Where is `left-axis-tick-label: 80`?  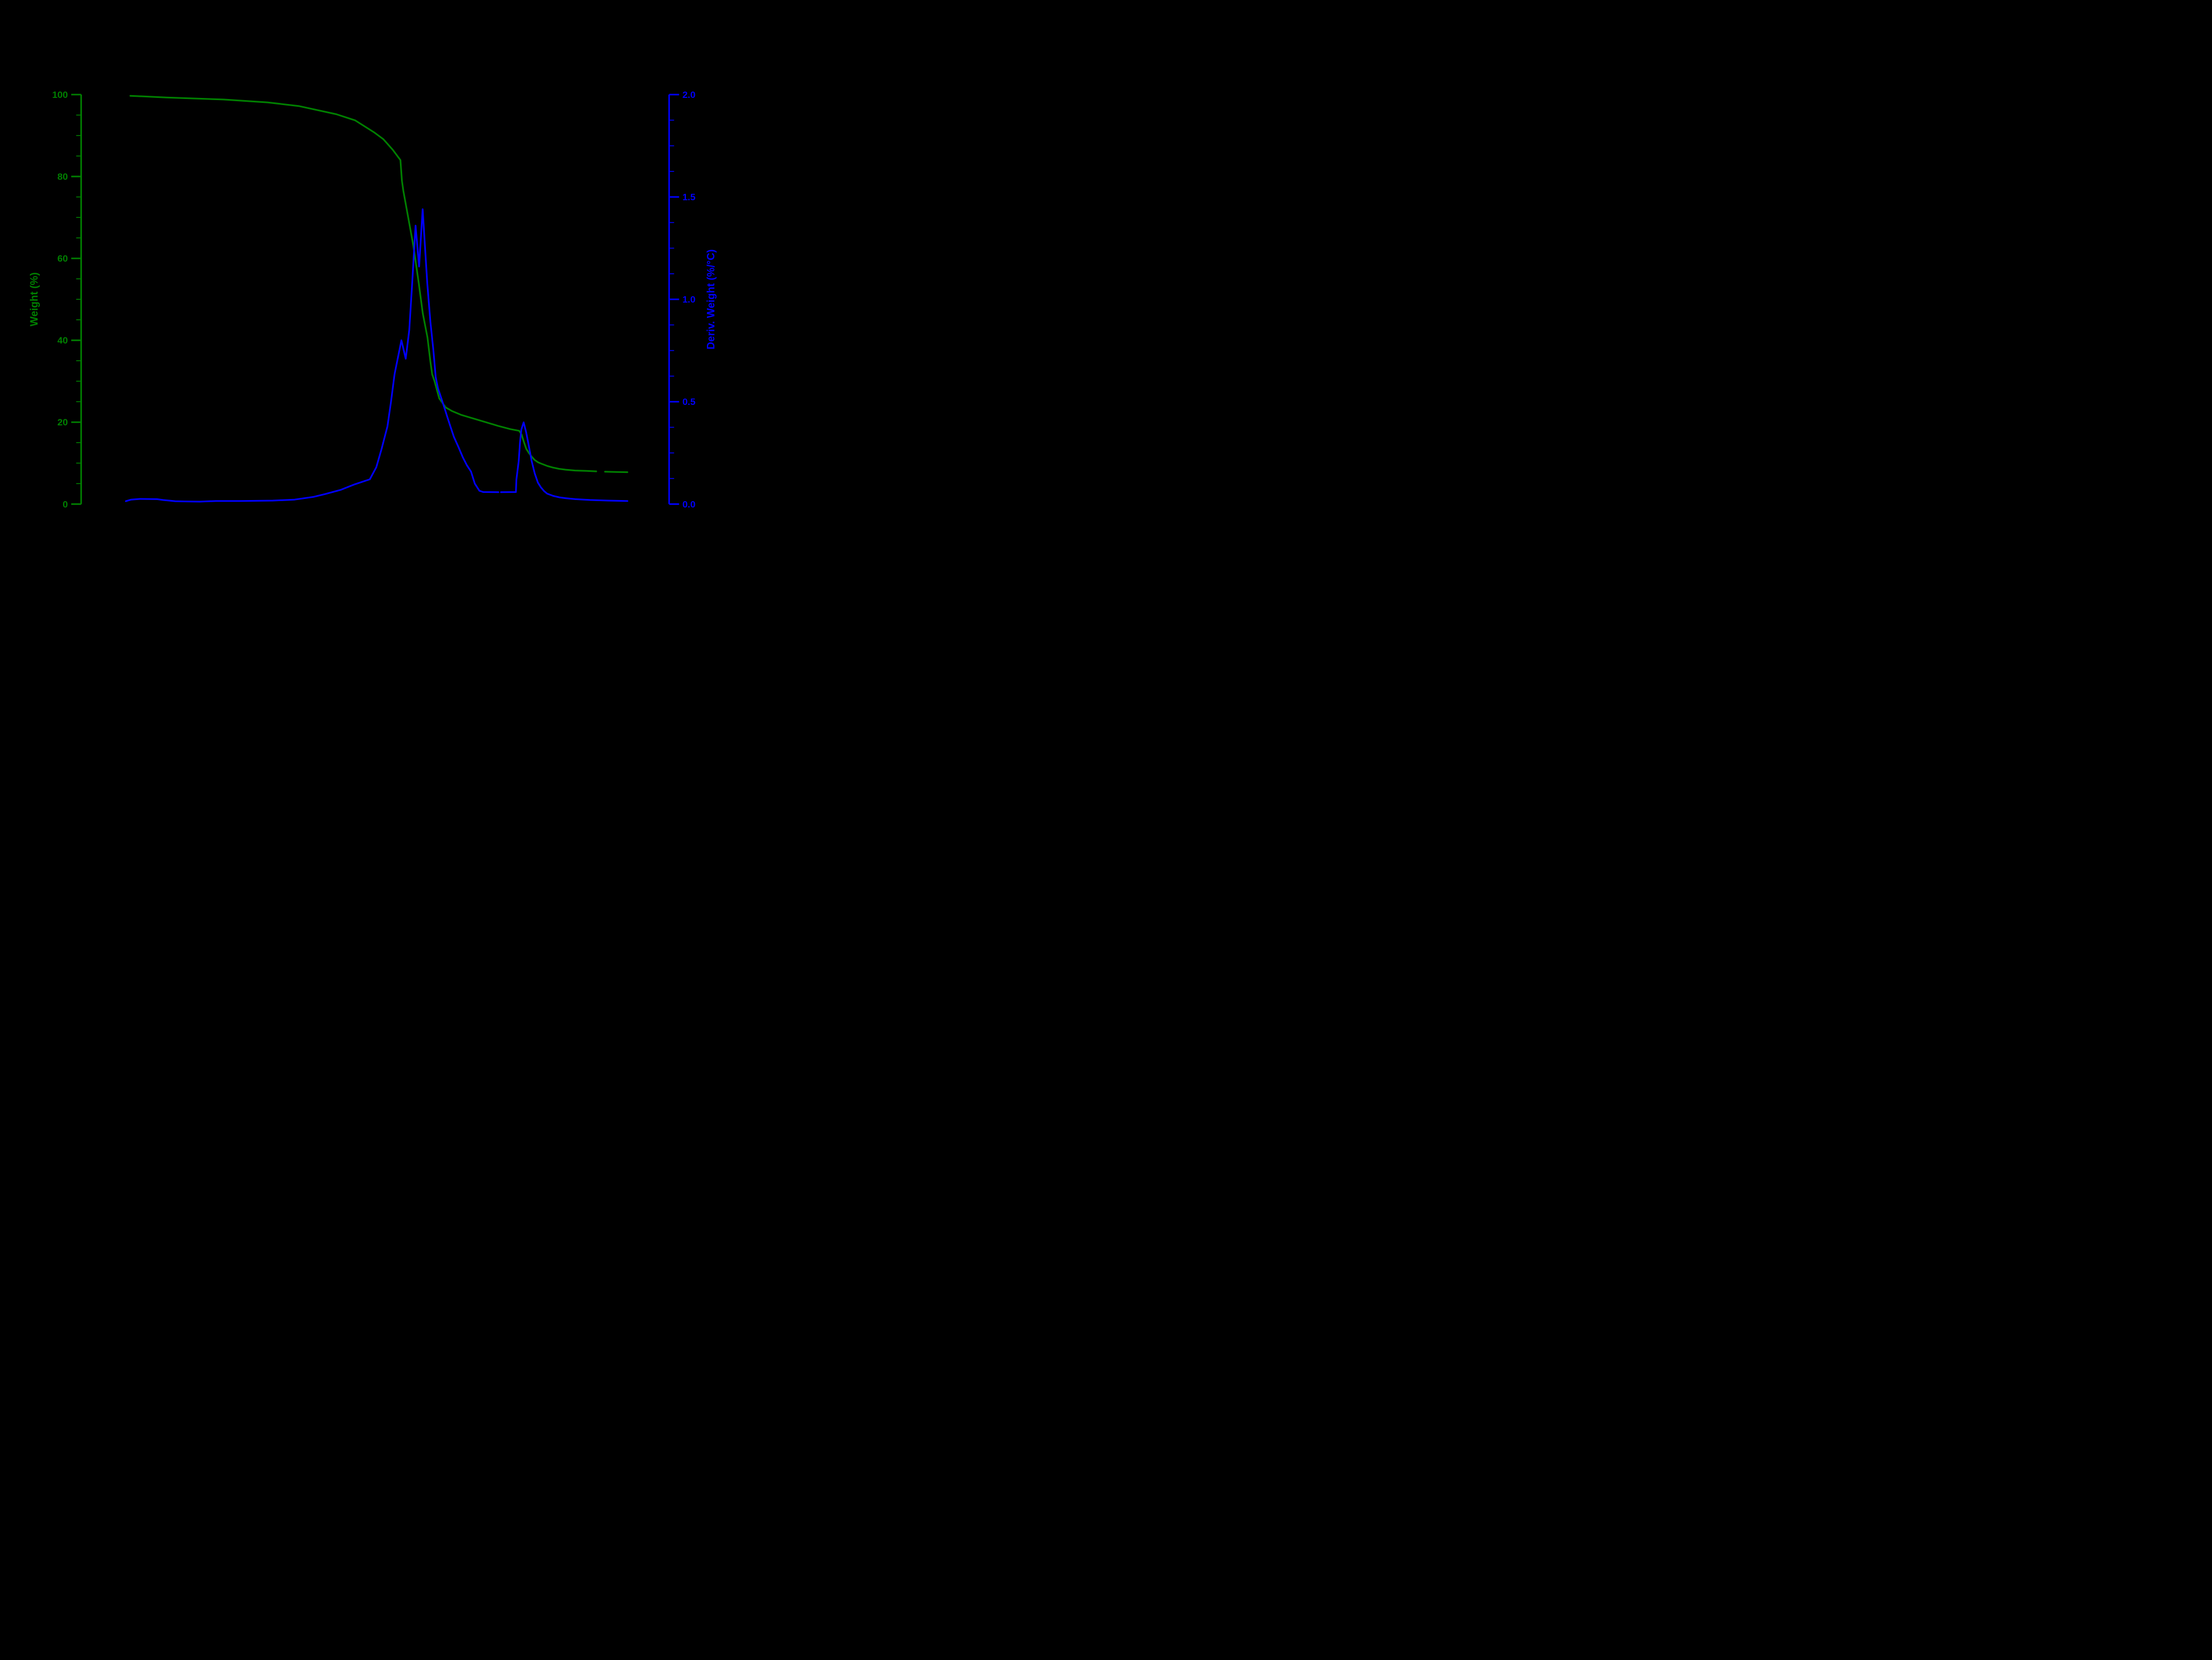
left-axis-tick-label: 80 is located at coordinates (63, 176).